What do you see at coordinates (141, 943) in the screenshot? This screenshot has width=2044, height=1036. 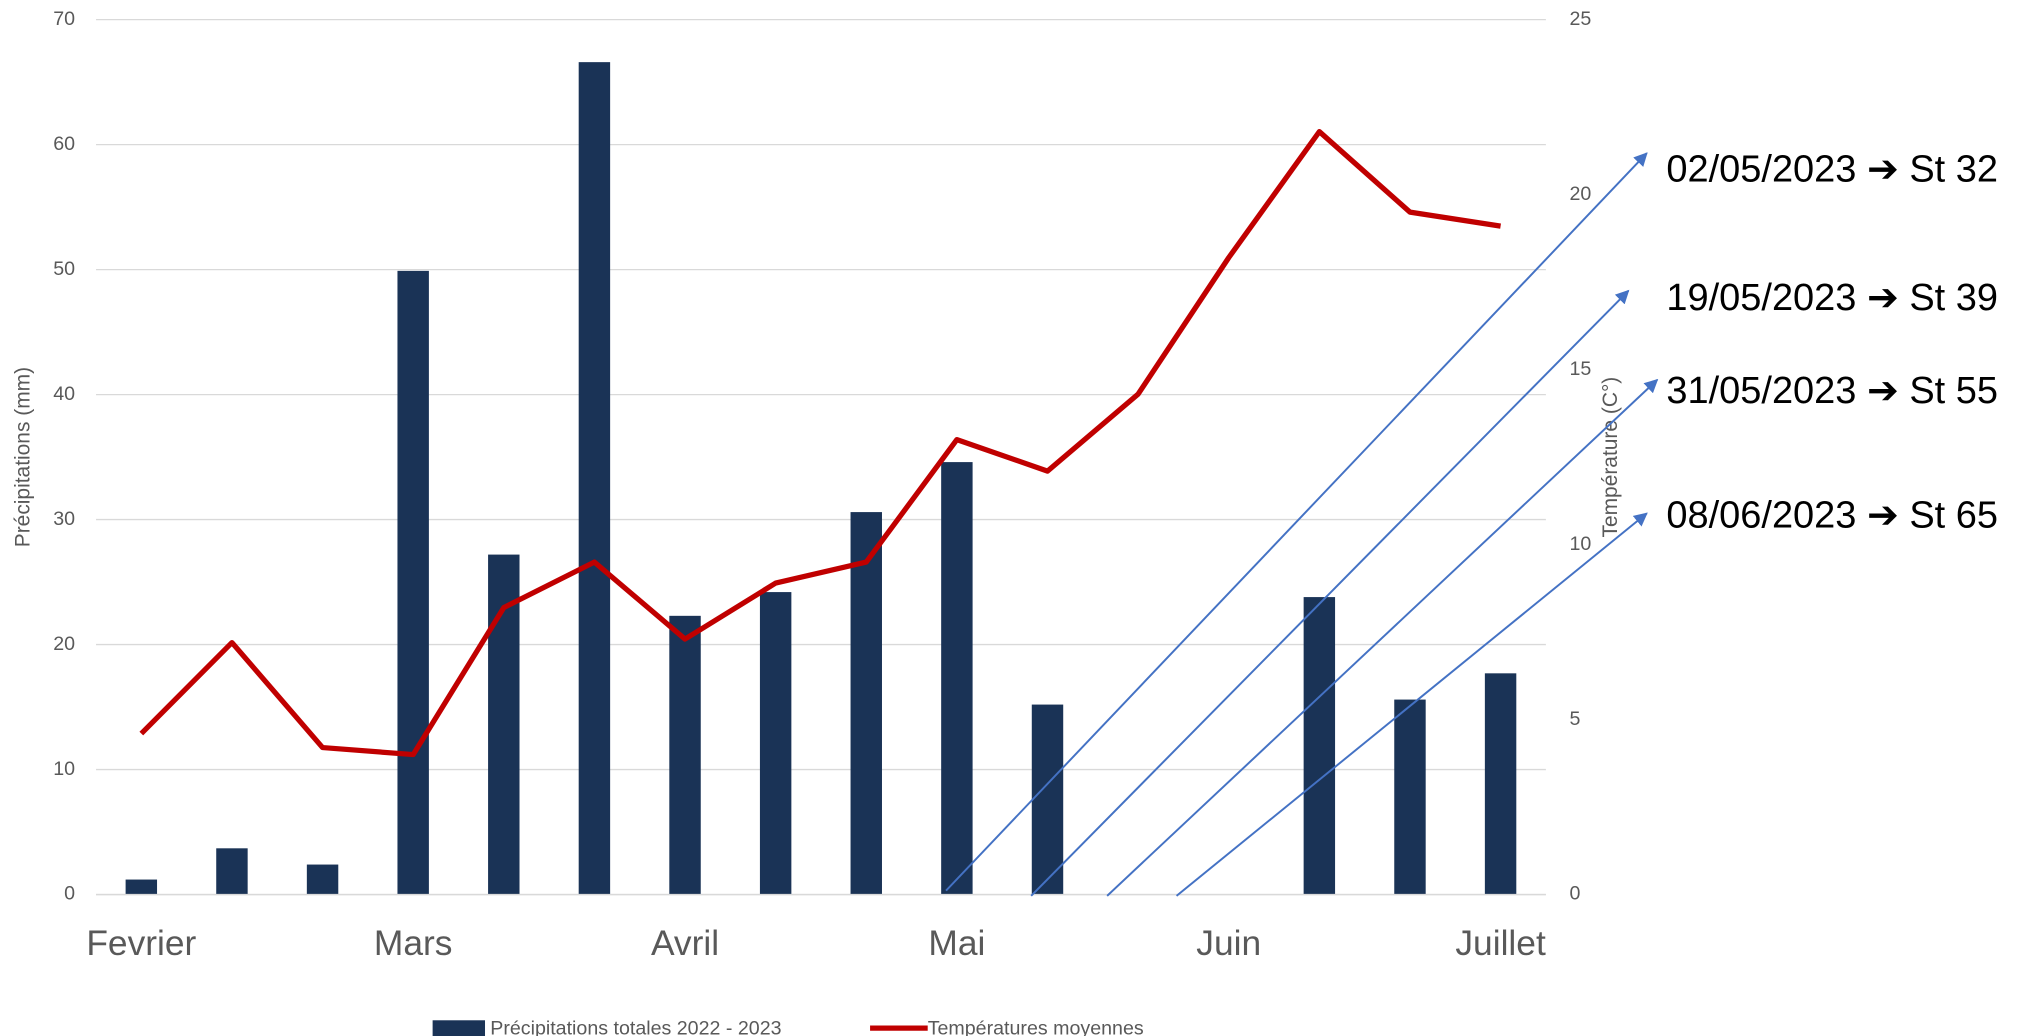 I see `x-tick-label: Fevrier` at bounding box center [141, 943].